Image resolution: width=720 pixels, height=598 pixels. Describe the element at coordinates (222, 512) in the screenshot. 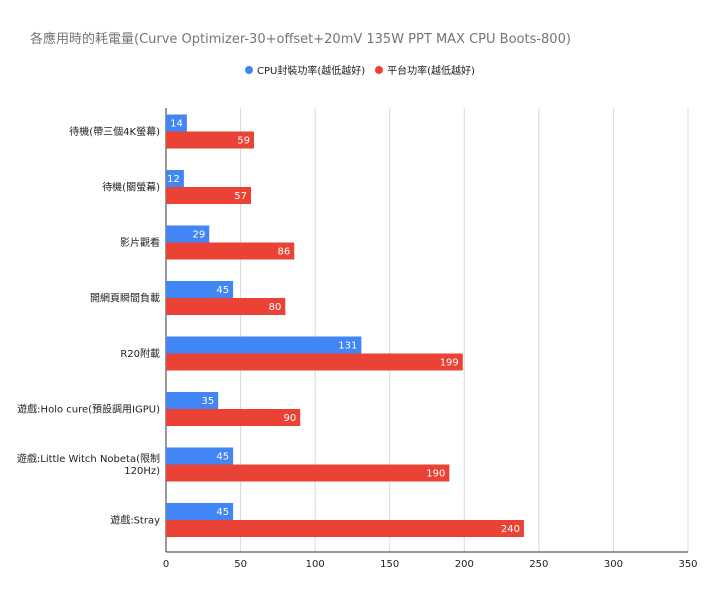

I see `data-label-cpu-7: 45` at that location.